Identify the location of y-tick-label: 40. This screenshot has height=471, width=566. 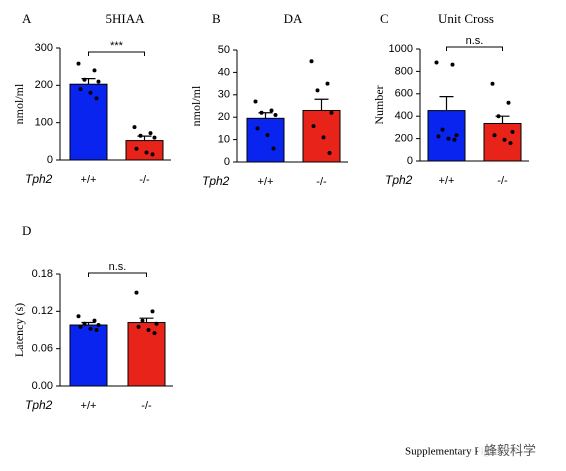
(224, 72).